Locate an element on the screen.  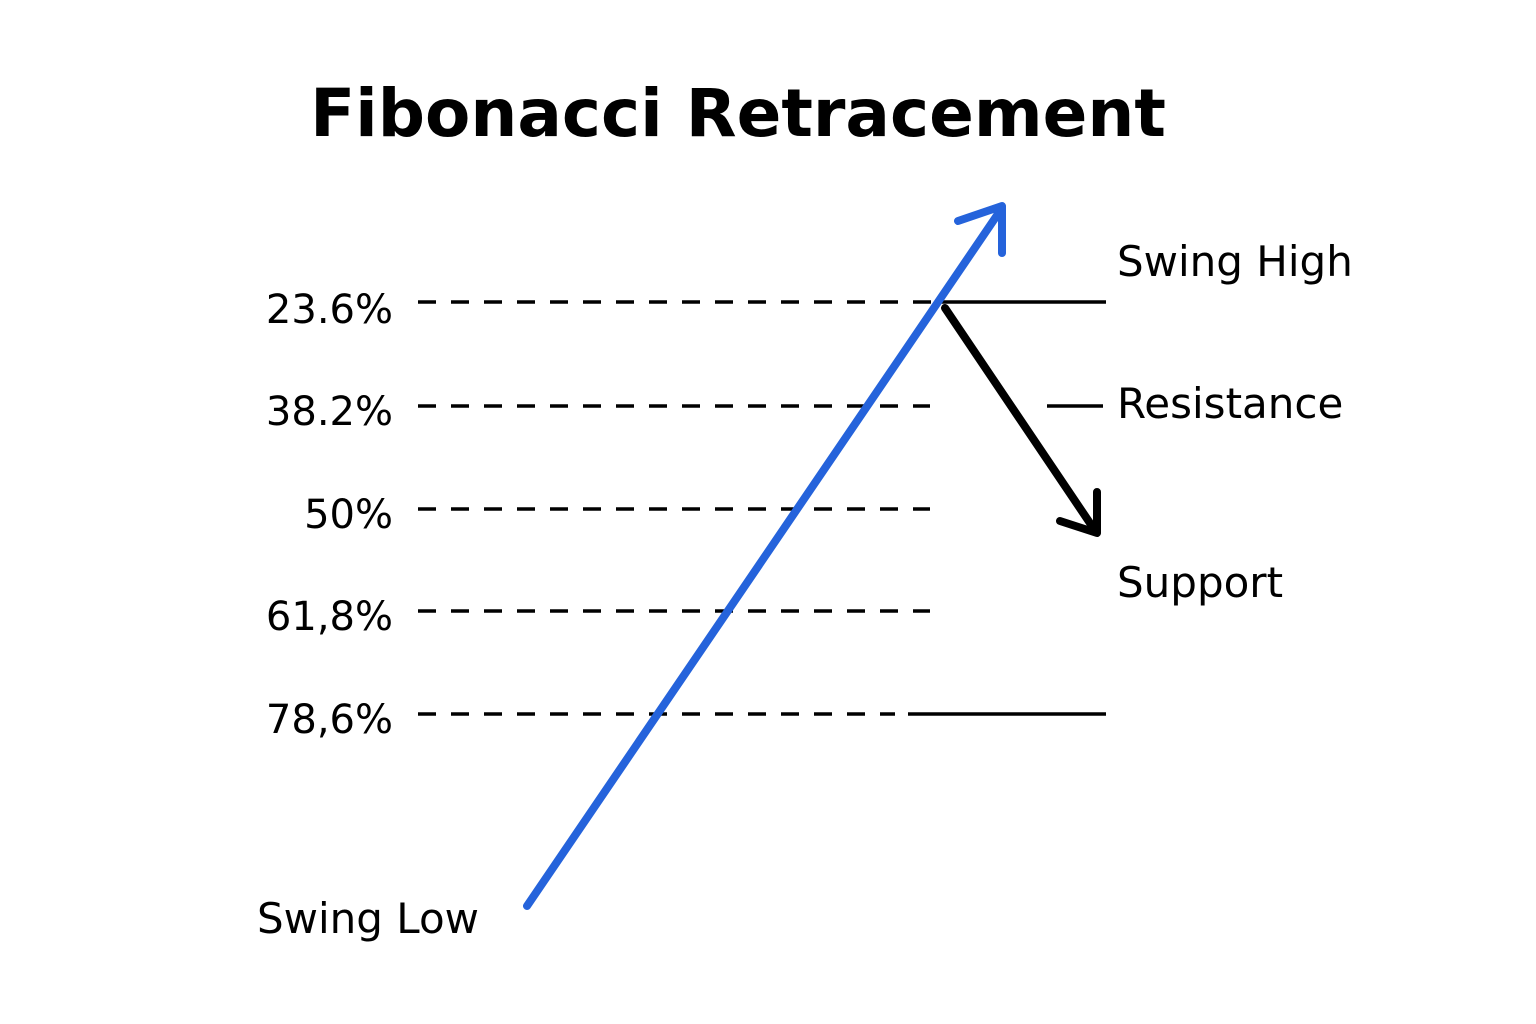
level-label-50: 50% is located at coordinates (348, 515).